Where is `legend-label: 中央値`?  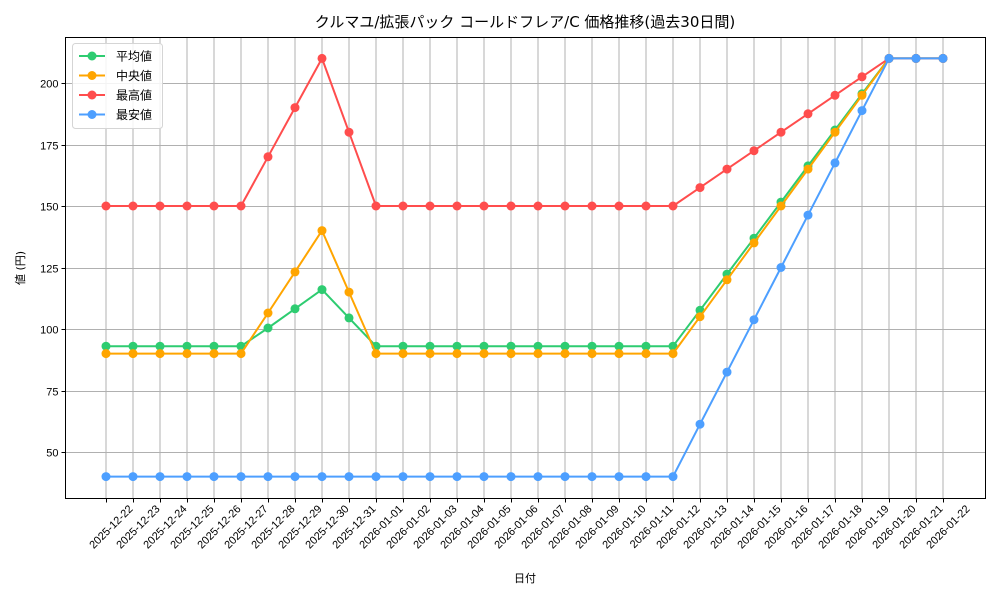
legend-label: 中央値 is located at coordinates (134, 75).